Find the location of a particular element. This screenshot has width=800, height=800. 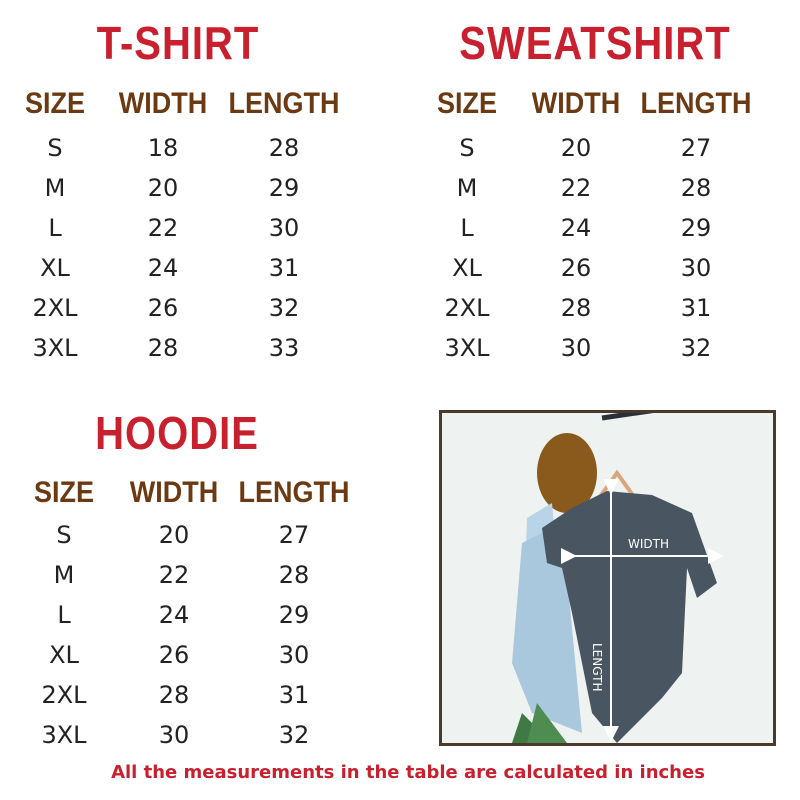

hoodie-cell-width: 24 is located at coordinates (174, 615).